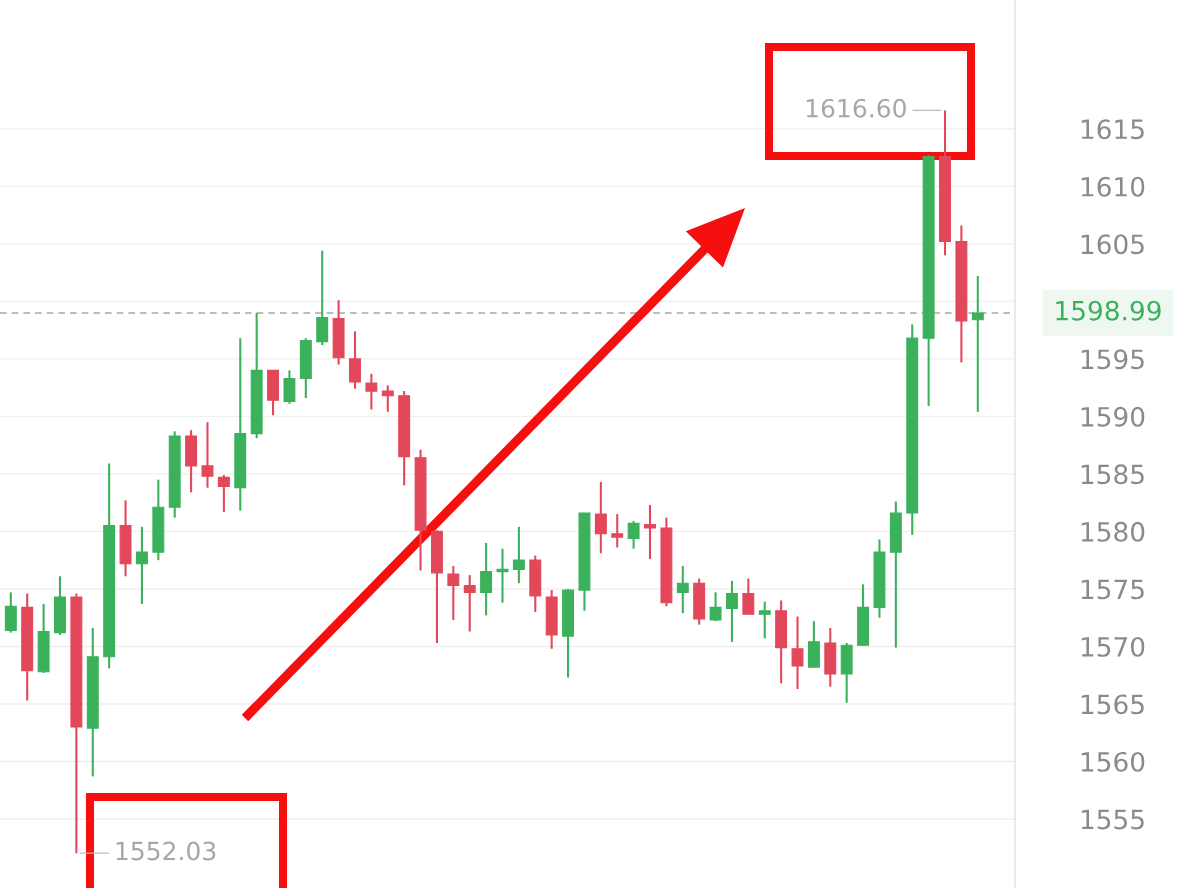 Image resolution: width=1200 pixels, height=888 pixels. I want to click on y-tick-label: 1555, so click(1112, 819).